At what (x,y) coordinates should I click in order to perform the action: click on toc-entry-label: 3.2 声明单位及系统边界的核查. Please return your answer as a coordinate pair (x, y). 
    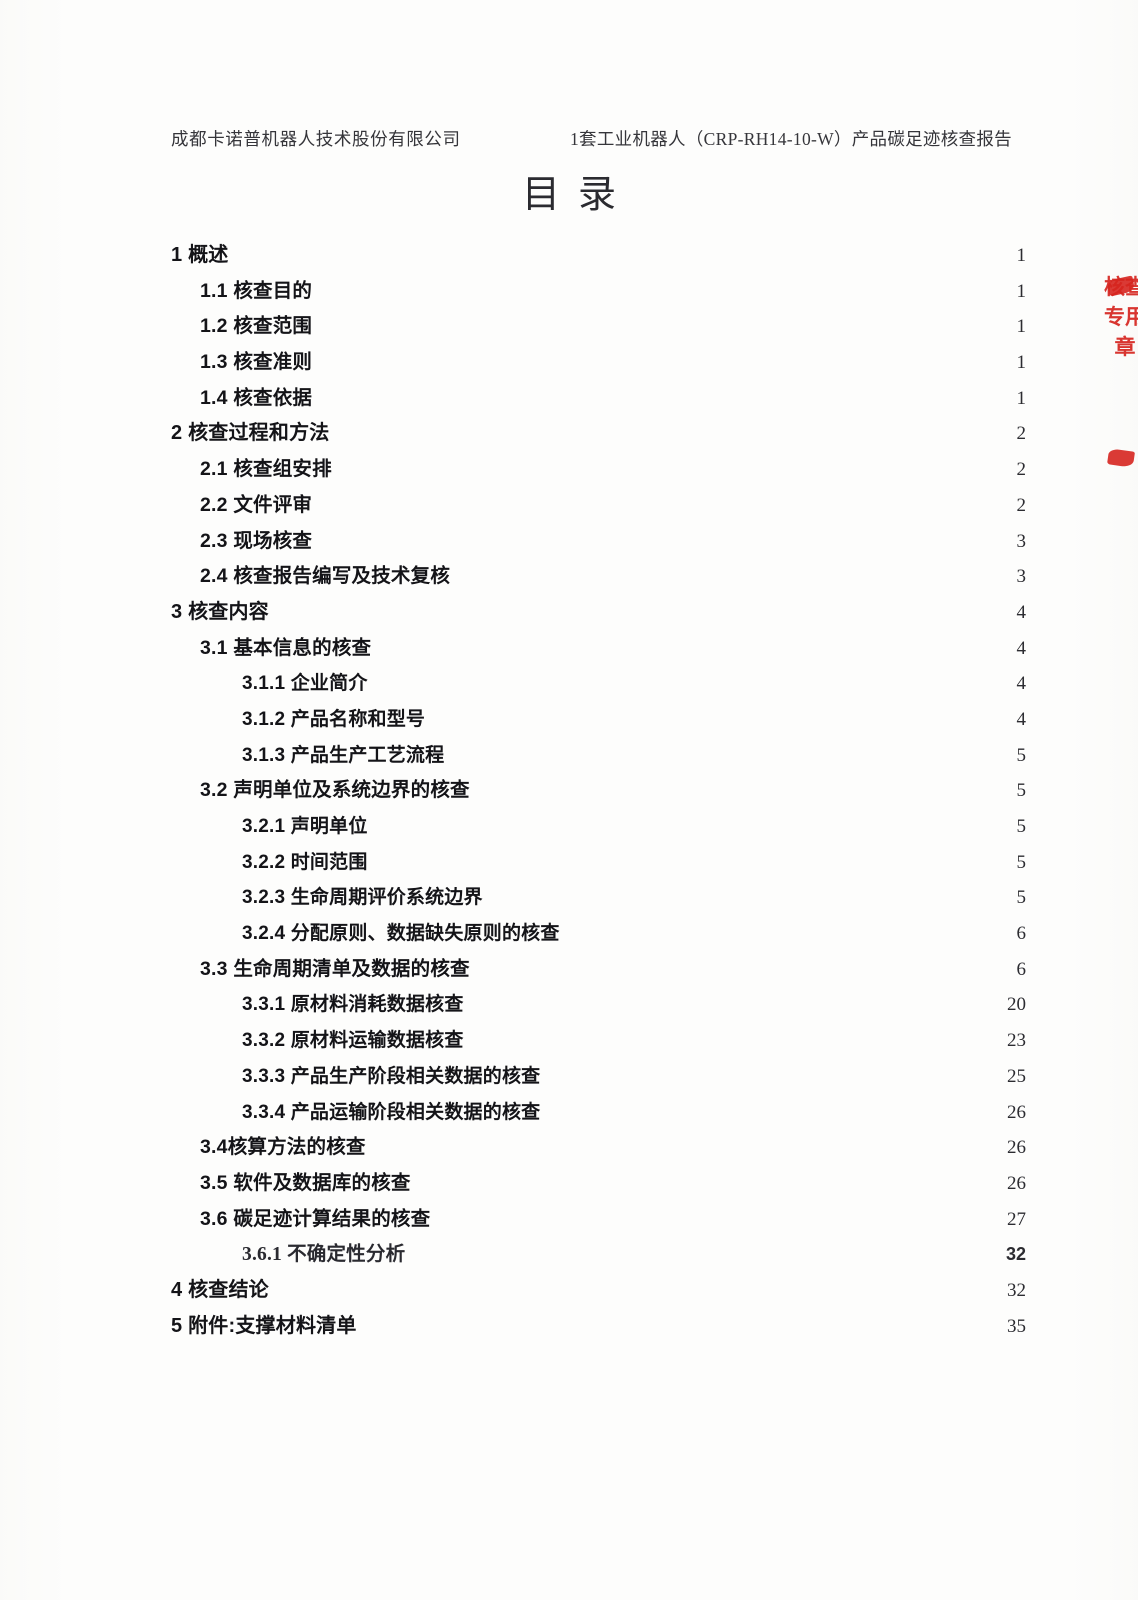
    Looking at the image, I should click on (335, 790).